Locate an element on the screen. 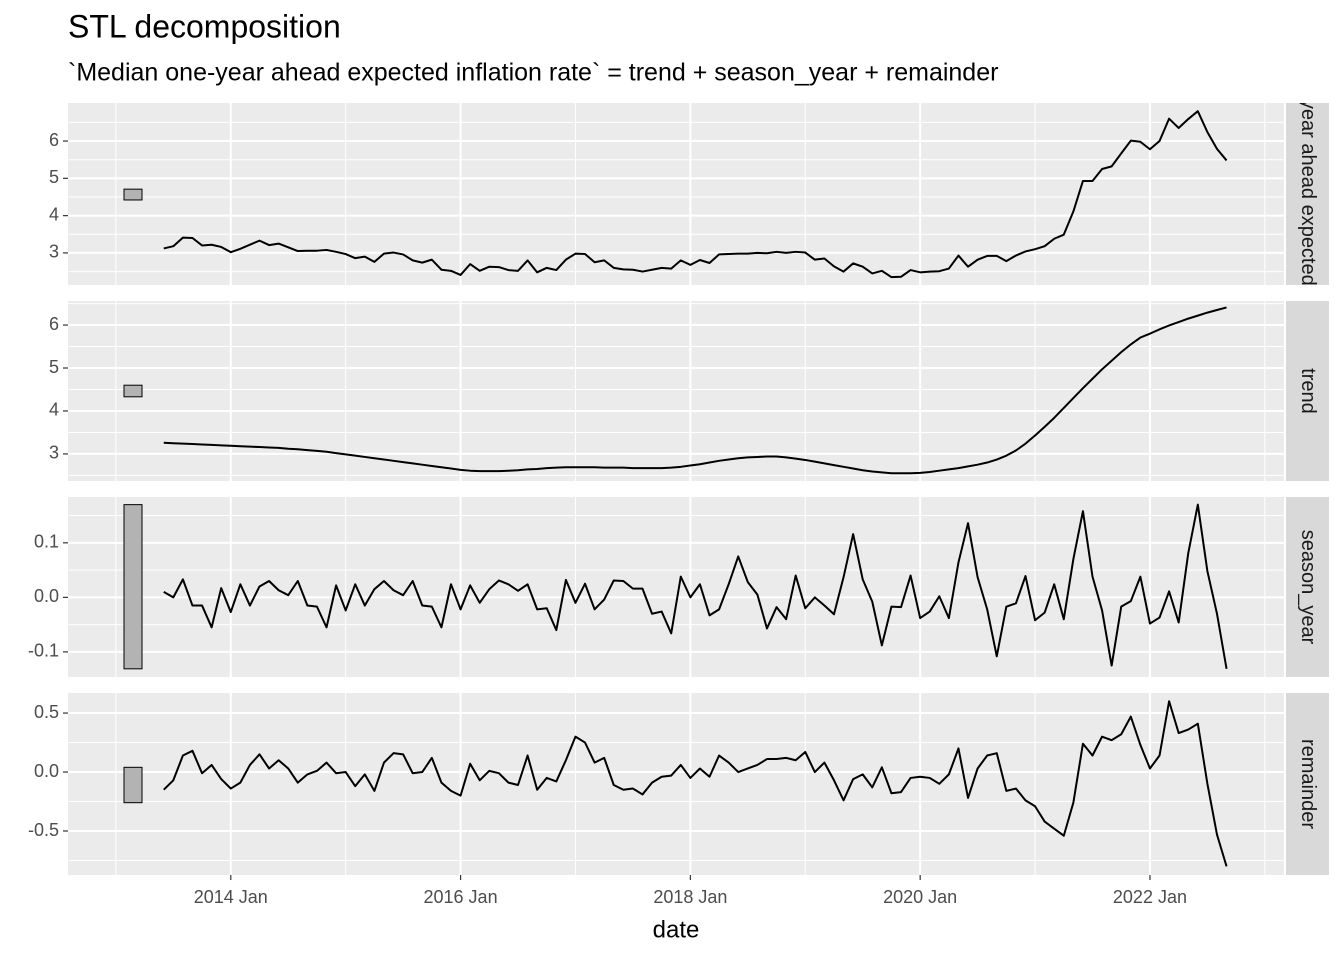  x-tick-label: 2018 Jan is located at coordinates (690, 897).